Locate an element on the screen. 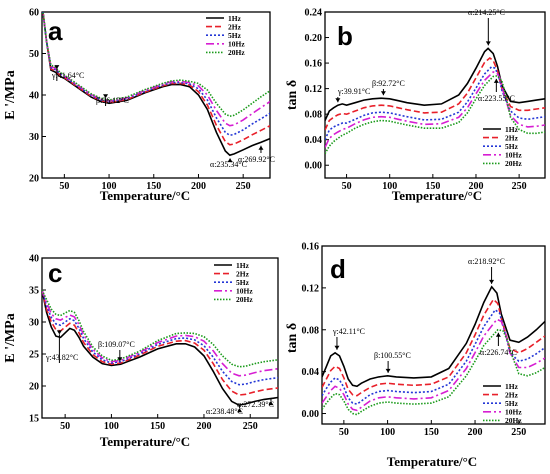 The image size is (550, 474). annotation-label: α:218.92°C is located at coordinates (486, 261).